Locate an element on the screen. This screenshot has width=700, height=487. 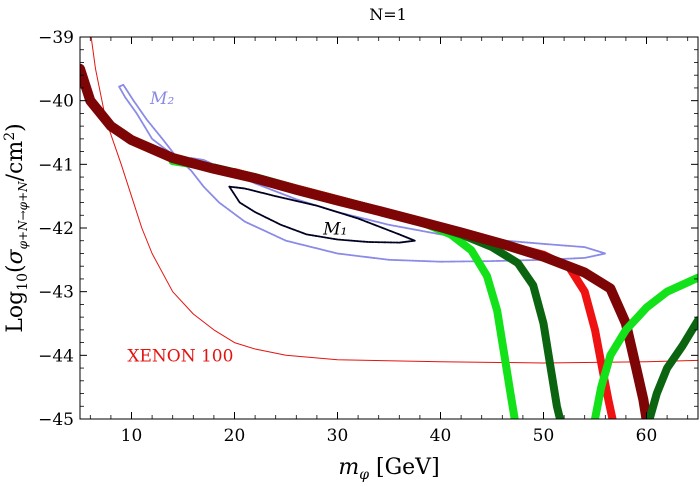
annotation-xenon-100: XENON 100 is located at coordinates (180, 357).